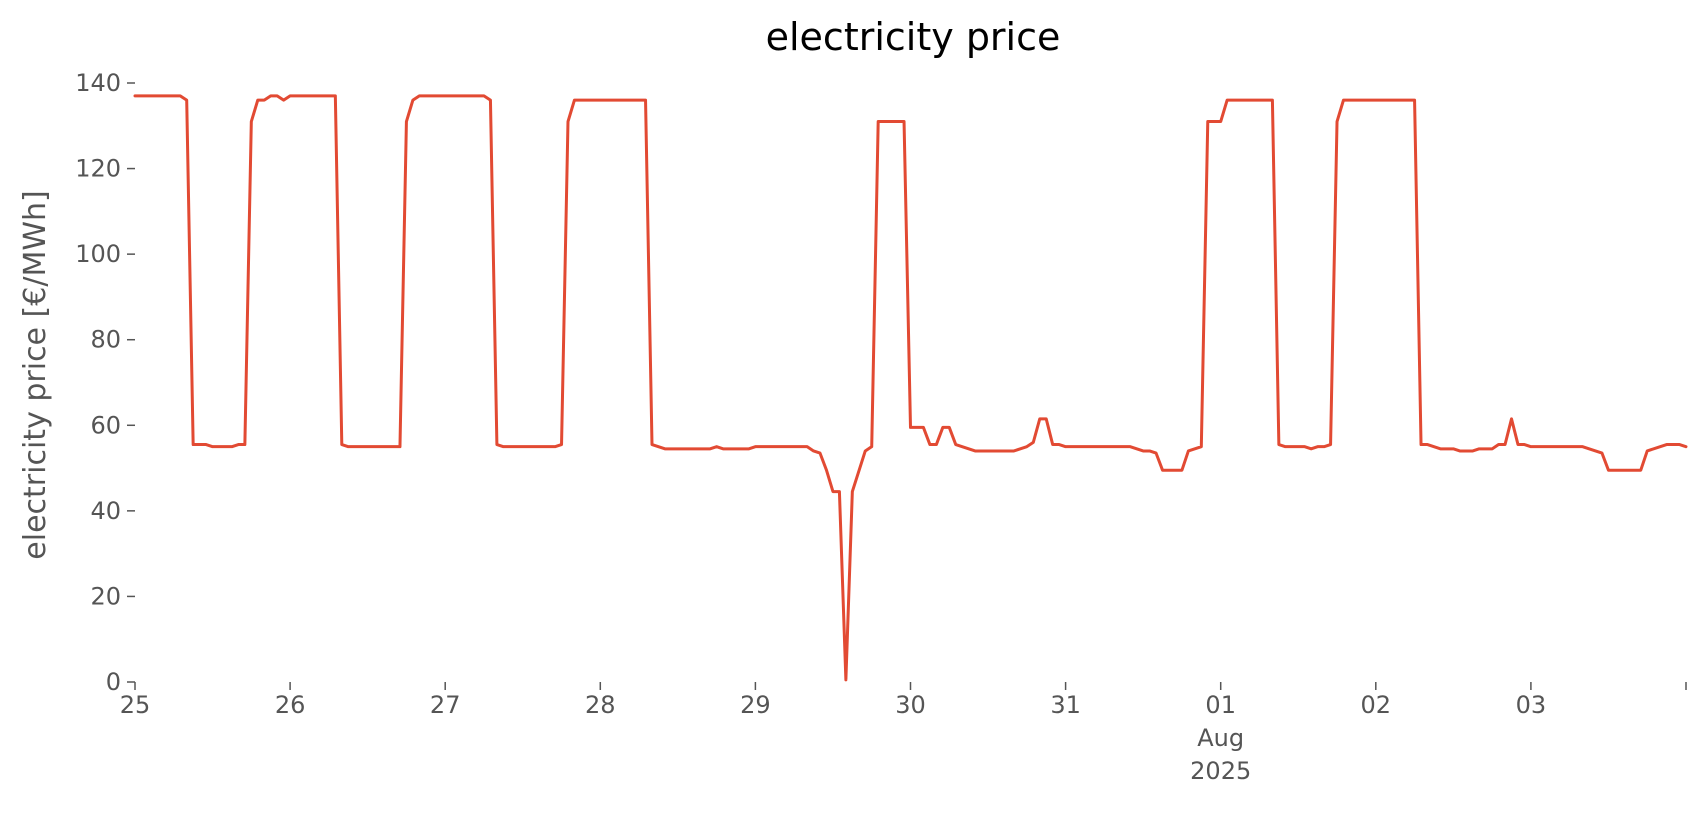  Describe the element at coordinates (105, 425) in the screenshot. I see `y-tick-label: 60` at that location.